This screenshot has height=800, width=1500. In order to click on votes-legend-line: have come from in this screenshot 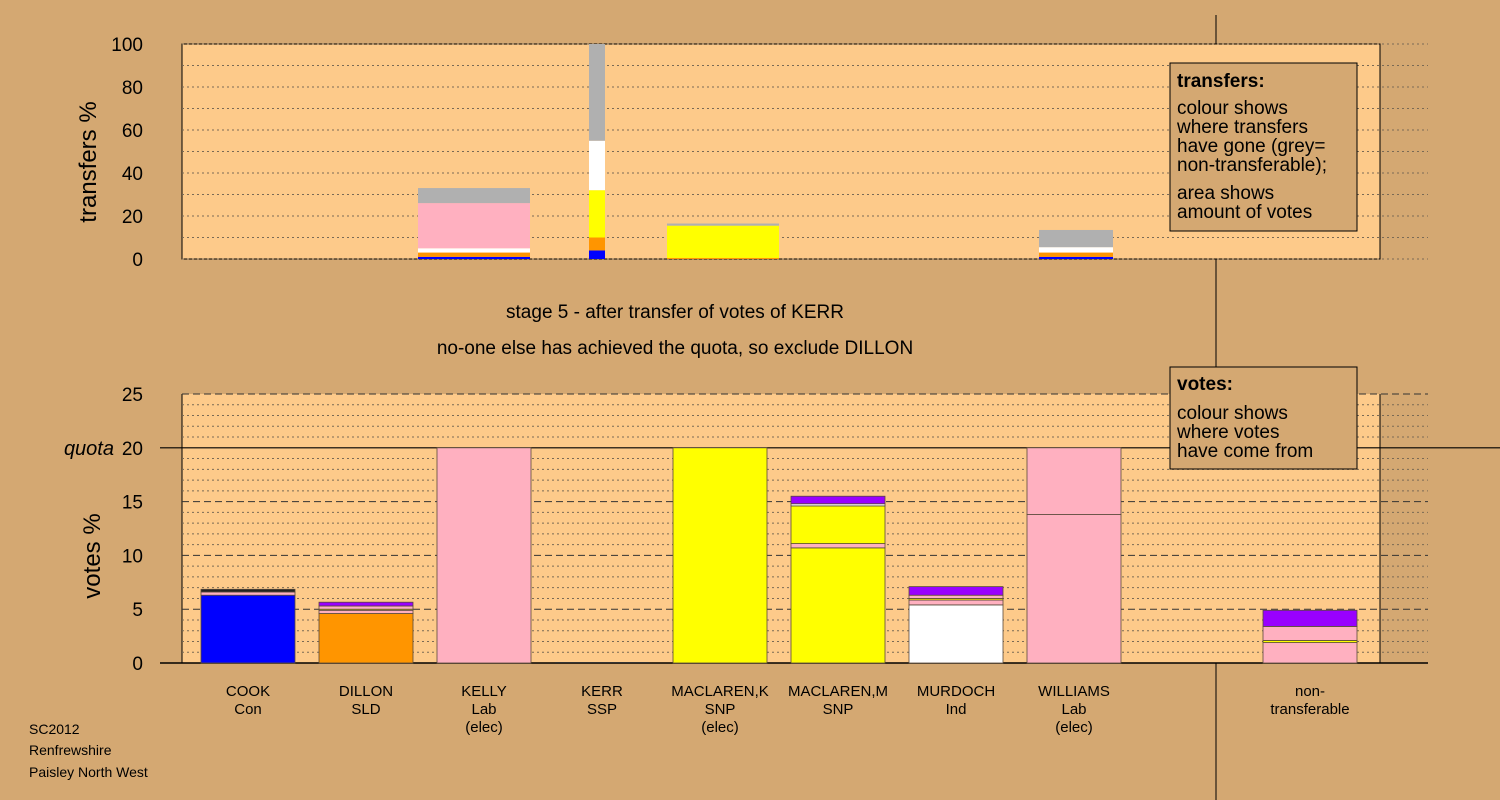, I will do `click(1245, 451)`.